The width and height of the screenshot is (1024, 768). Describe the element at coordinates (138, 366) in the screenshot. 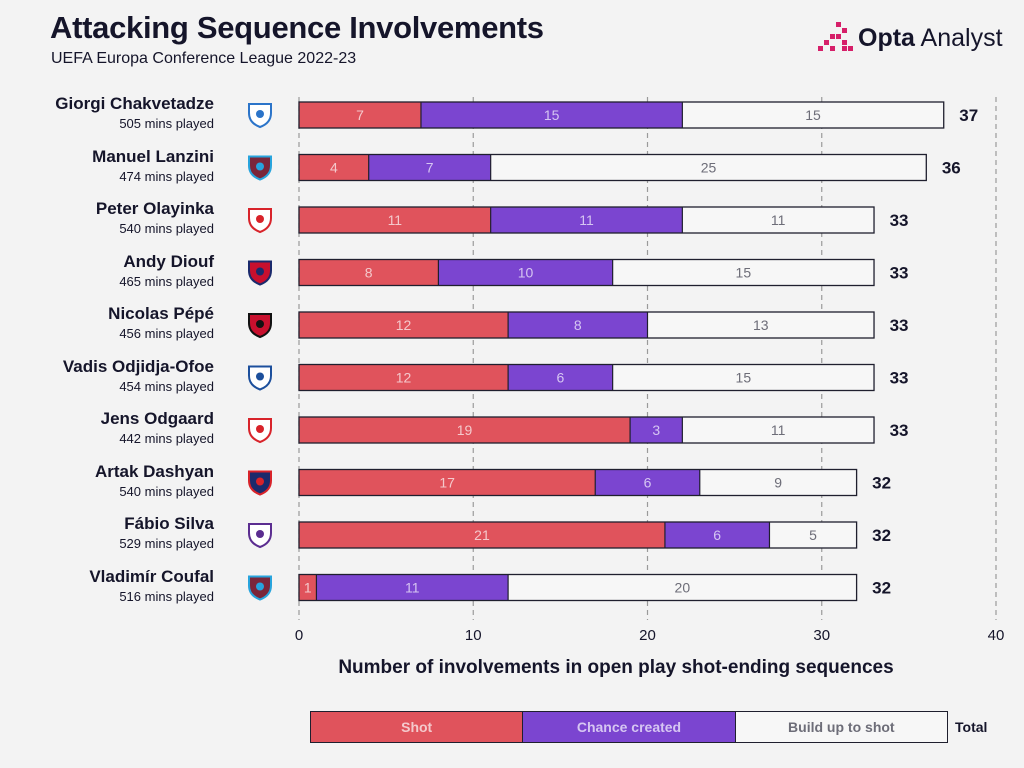

I see `player-name: Vadis Odjidja-Ofoe` at that location.